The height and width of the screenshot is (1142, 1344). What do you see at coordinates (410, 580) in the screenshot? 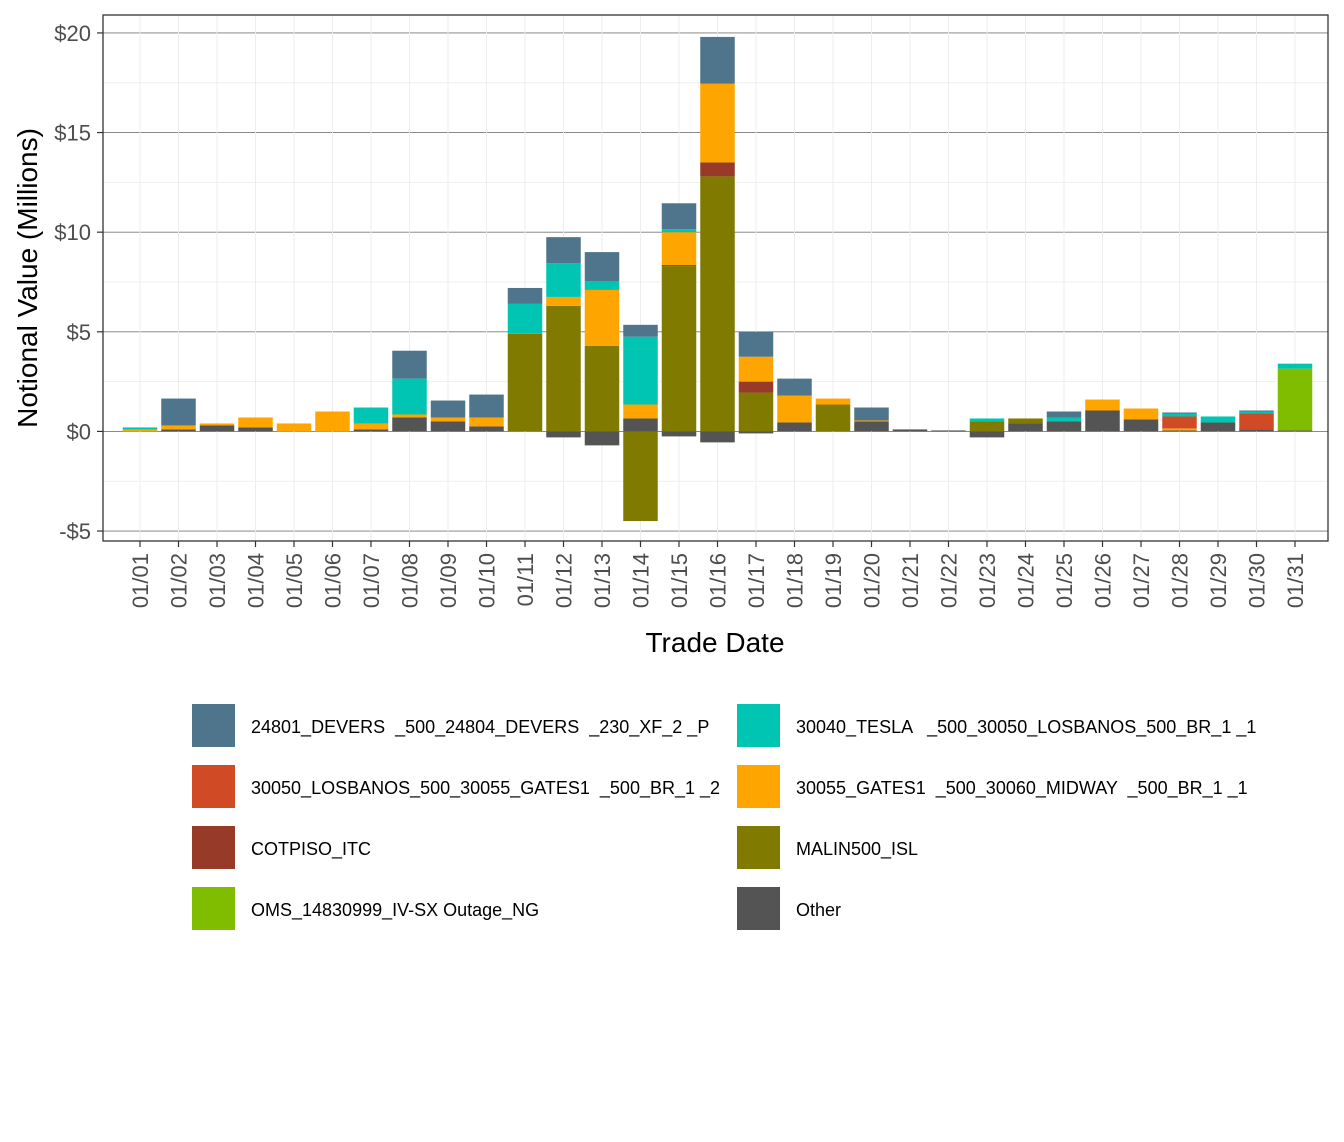
I see `x-tick-label: 01/08` at bounding box center [410, 580].